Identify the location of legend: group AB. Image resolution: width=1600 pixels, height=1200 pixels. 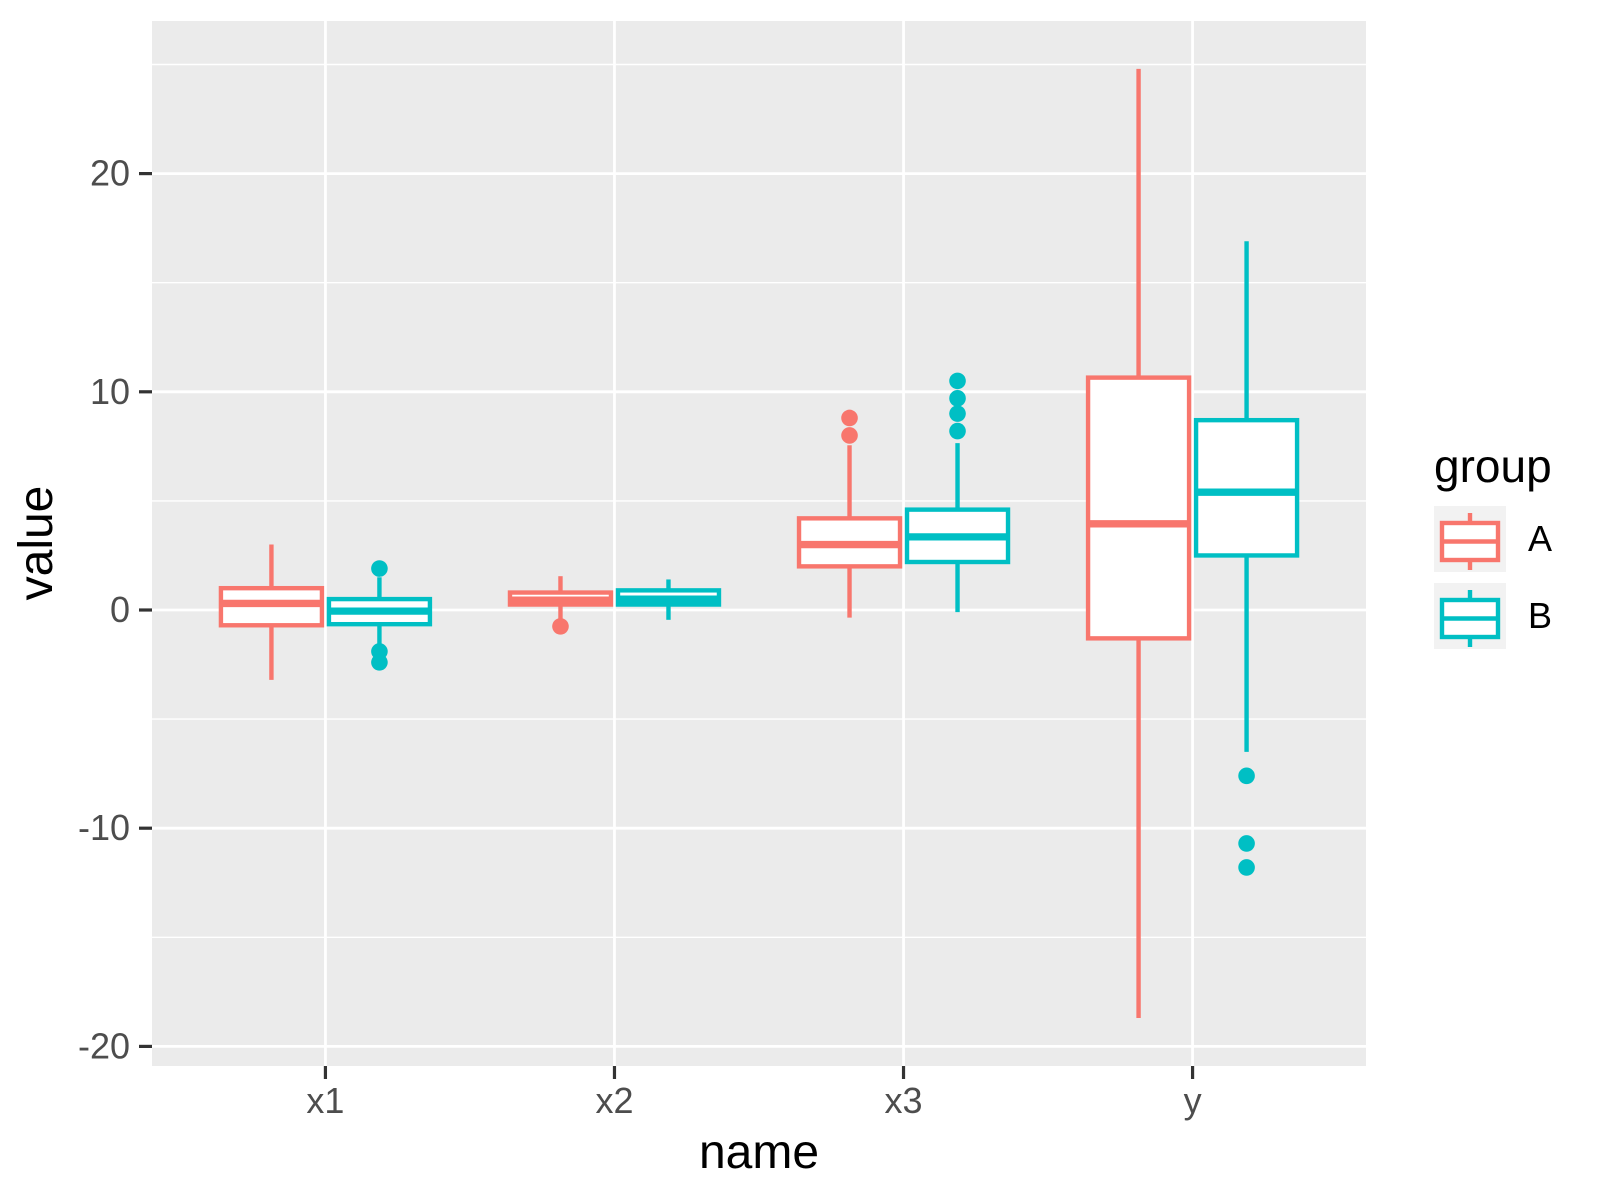
(1493, 544).